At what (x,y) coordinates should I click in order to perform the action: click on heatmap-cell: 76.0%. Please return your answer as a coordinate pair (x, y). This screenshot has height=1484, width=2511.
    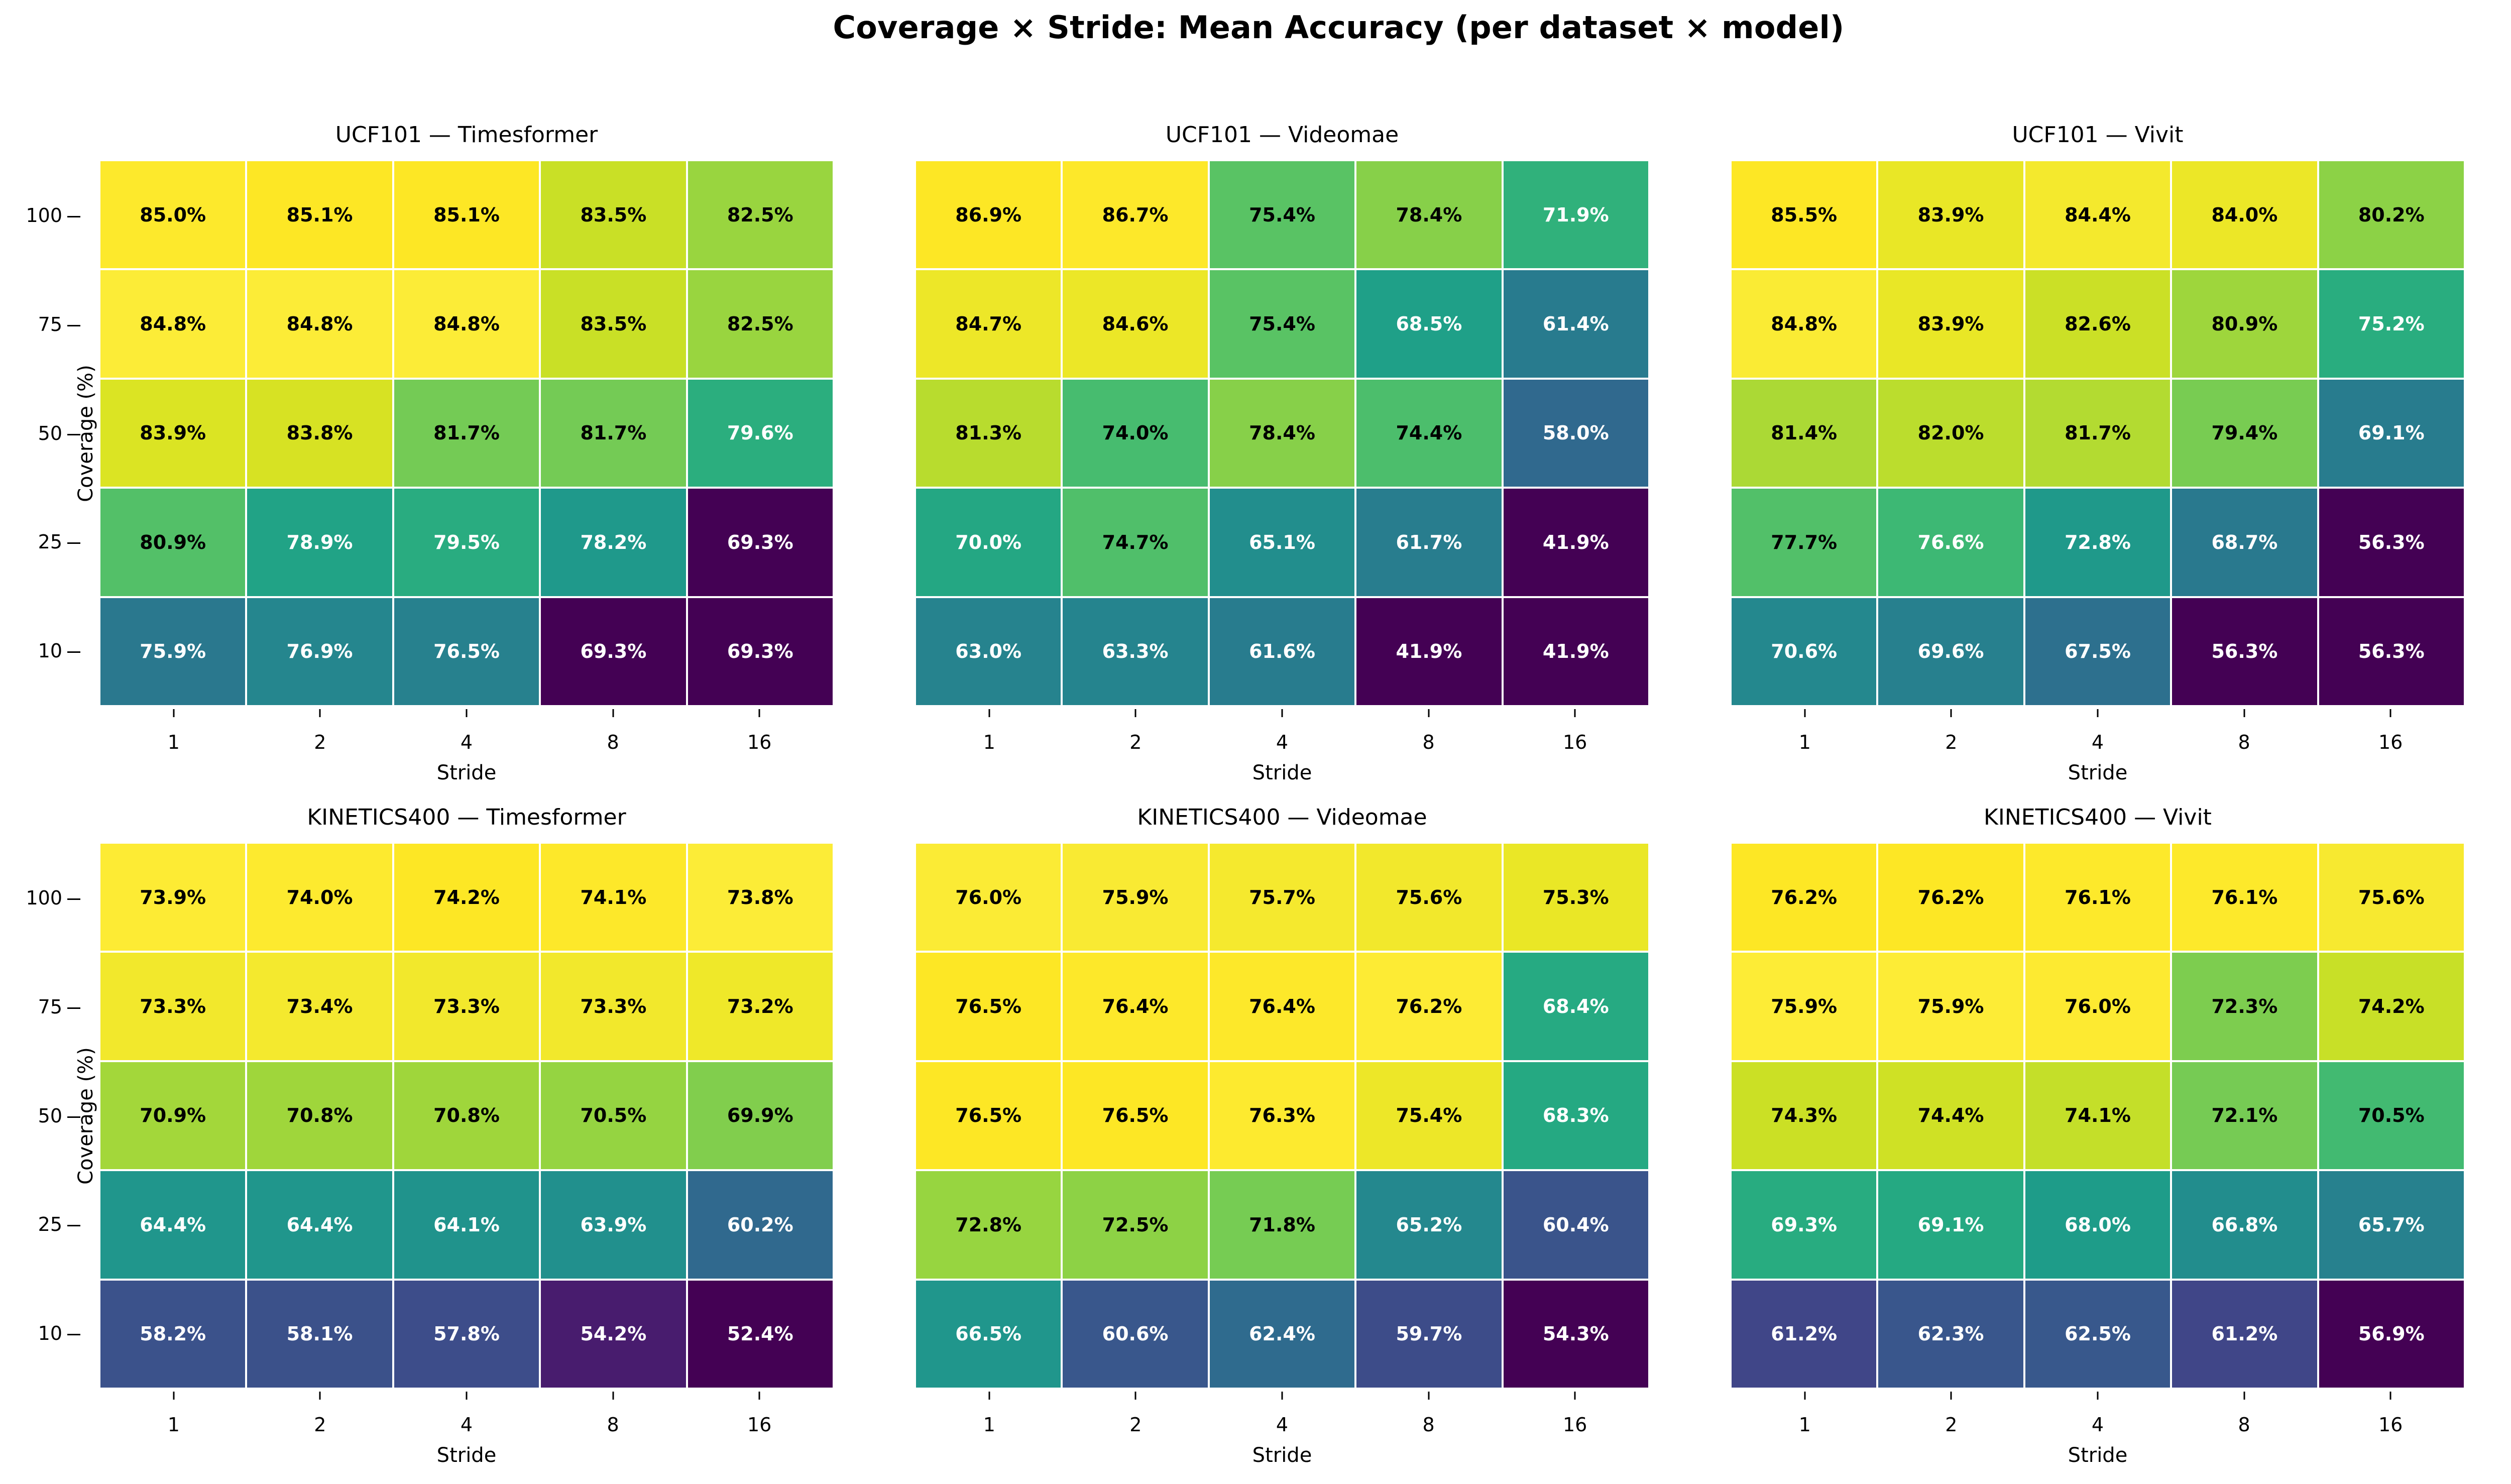
    Looking at the image, I should click on (989, 897).